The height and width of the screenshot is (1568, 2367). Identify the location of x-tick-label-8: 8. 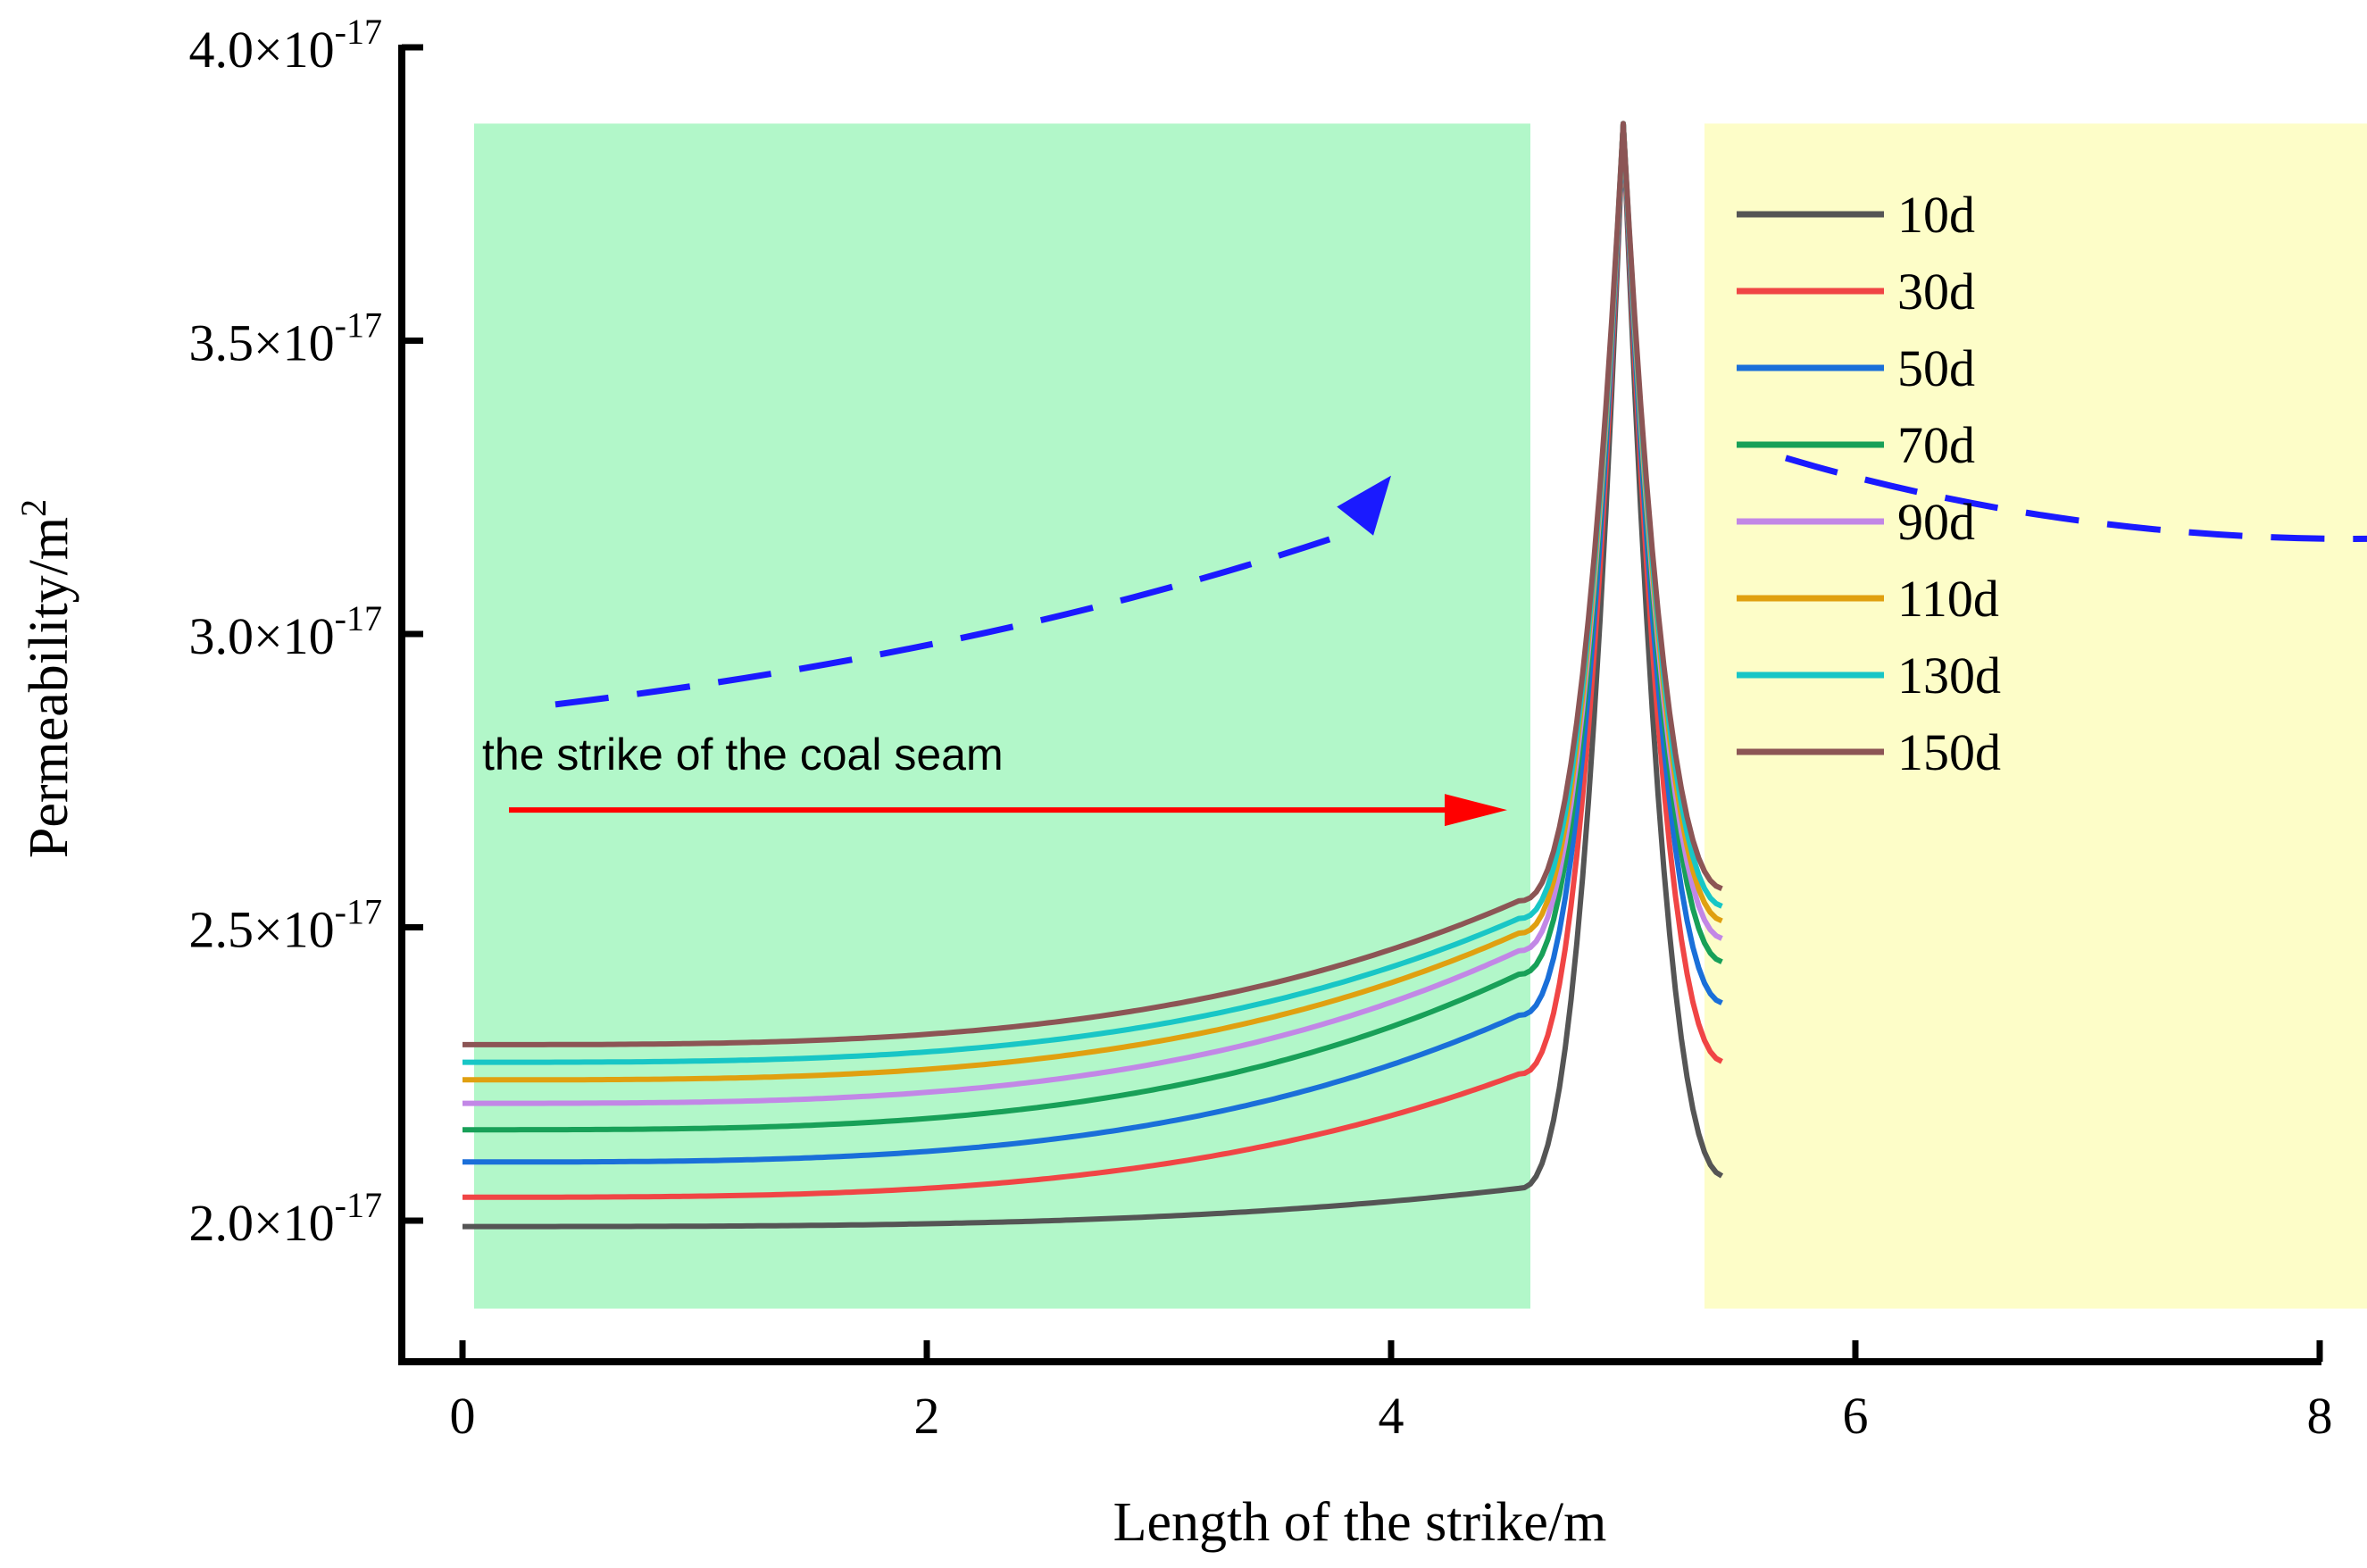
(2320, 1416).